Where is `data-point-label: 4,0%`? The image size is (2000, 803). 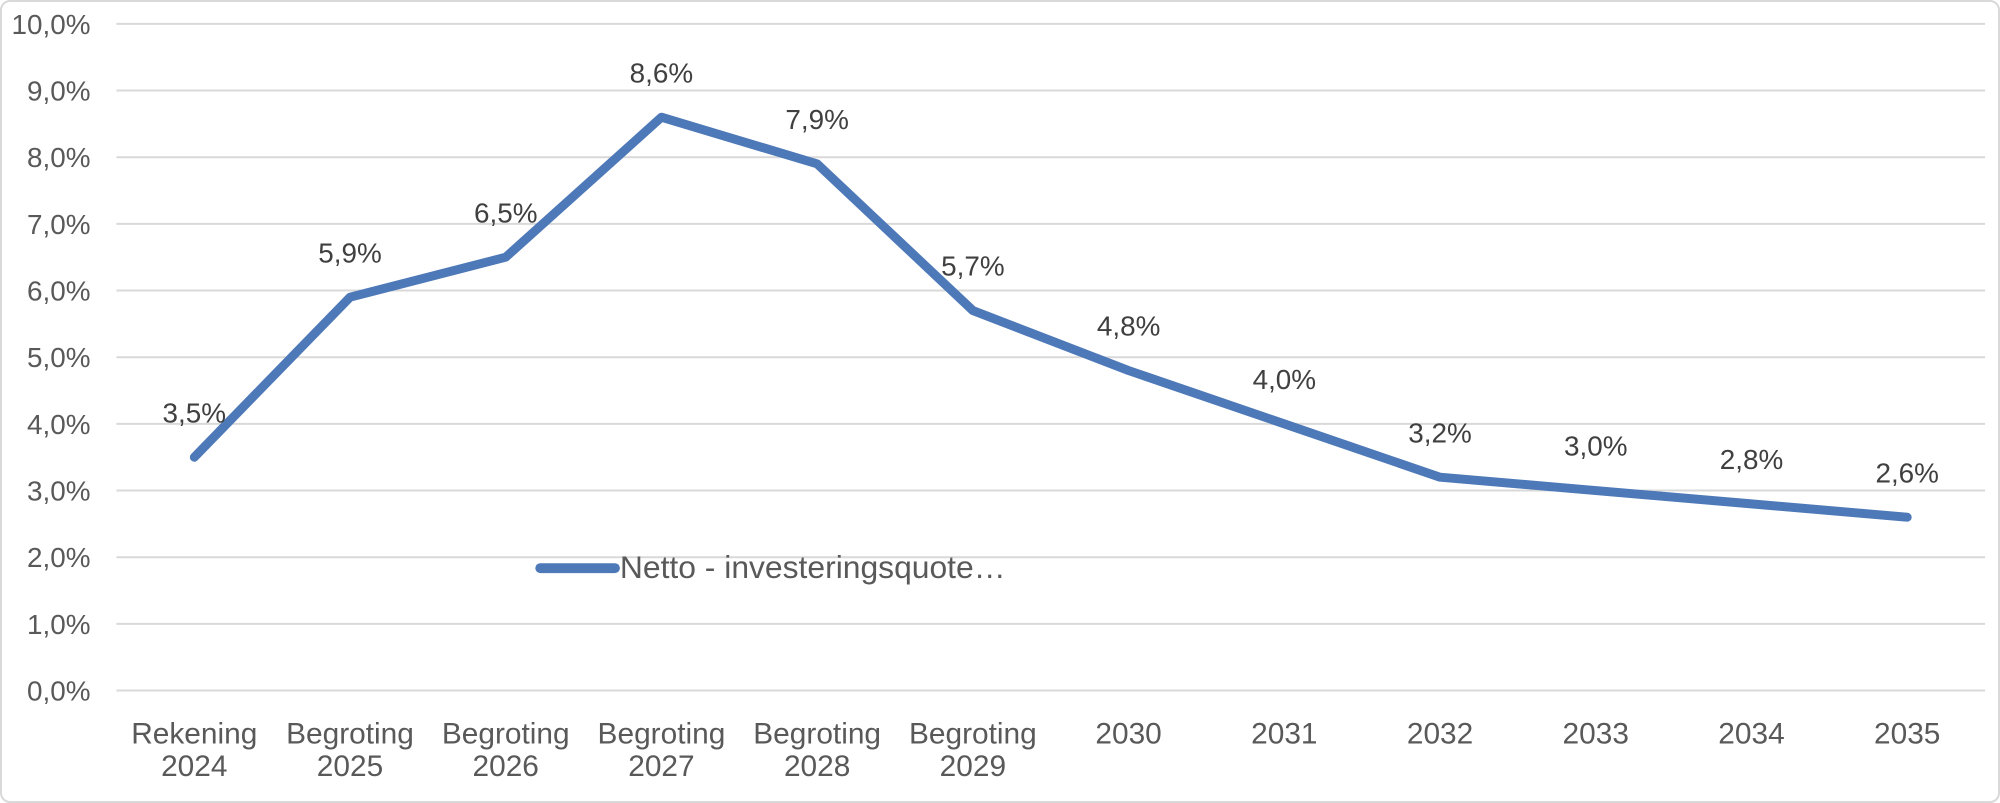 data-point-label: 4,0% is located at coordinates (1284, 379).